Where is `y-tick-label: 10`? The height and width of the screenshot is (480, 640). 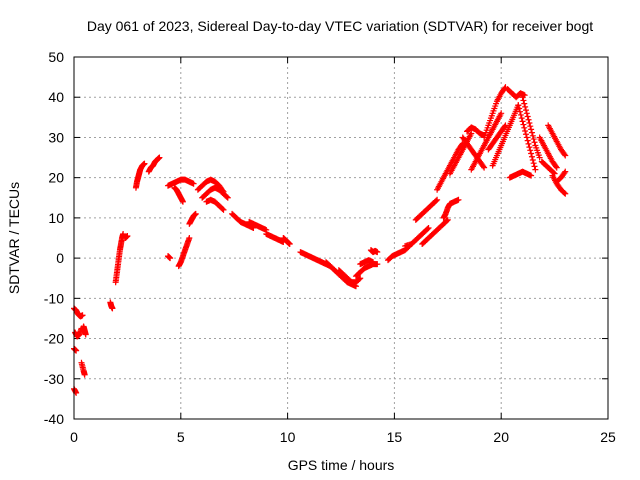
y-tick-label: 10 is located at coordinates (56, 218).